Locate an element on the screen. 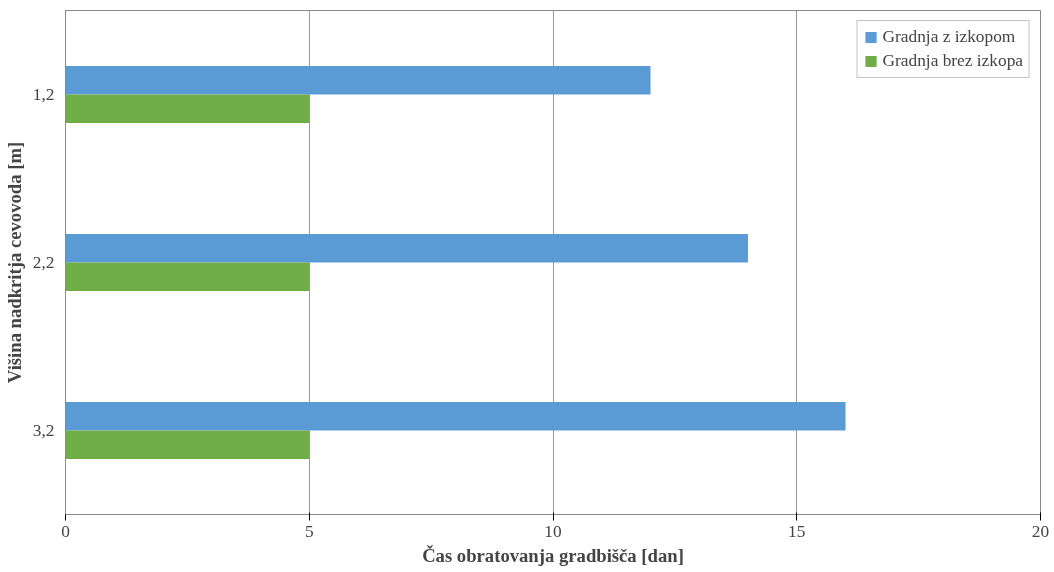 The height and width of the screenshot is (572, 1054). x-tick-label: 10 is located at coordinates (553, 531).